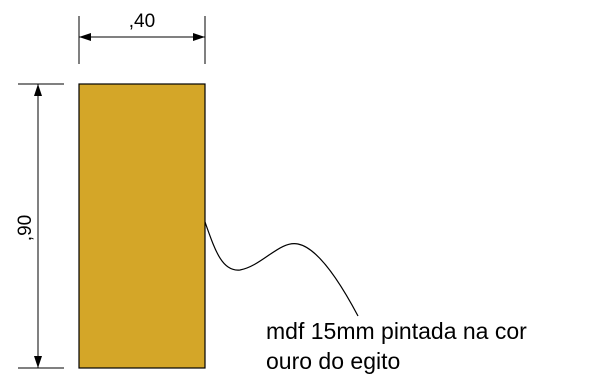 This screenshot has width=607, height=392. What do you see at coordinates (142, 21) in the screenshot?
I see `width-dimension-label: ,40` at bounding box center [142, 21].